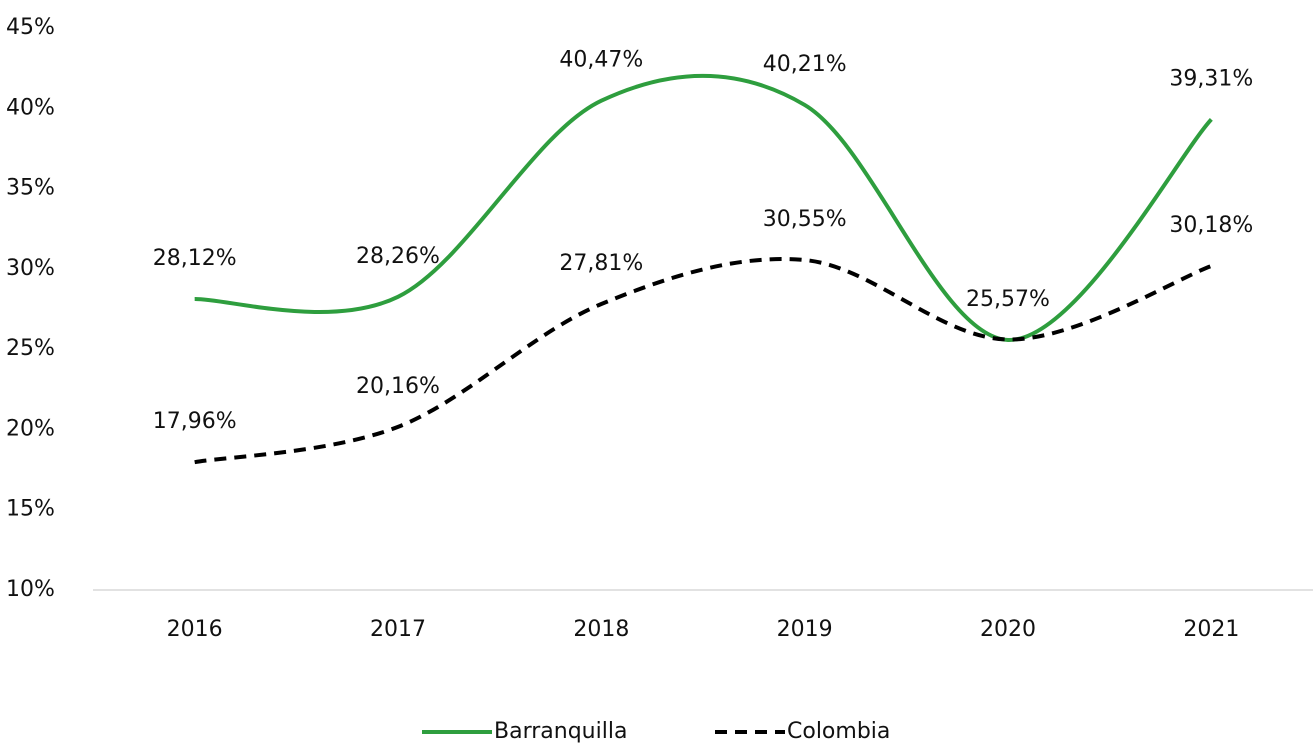 This screenshot has height=745, width=1315. I want to click on y-tick-label: 40%, so click(30, 107).